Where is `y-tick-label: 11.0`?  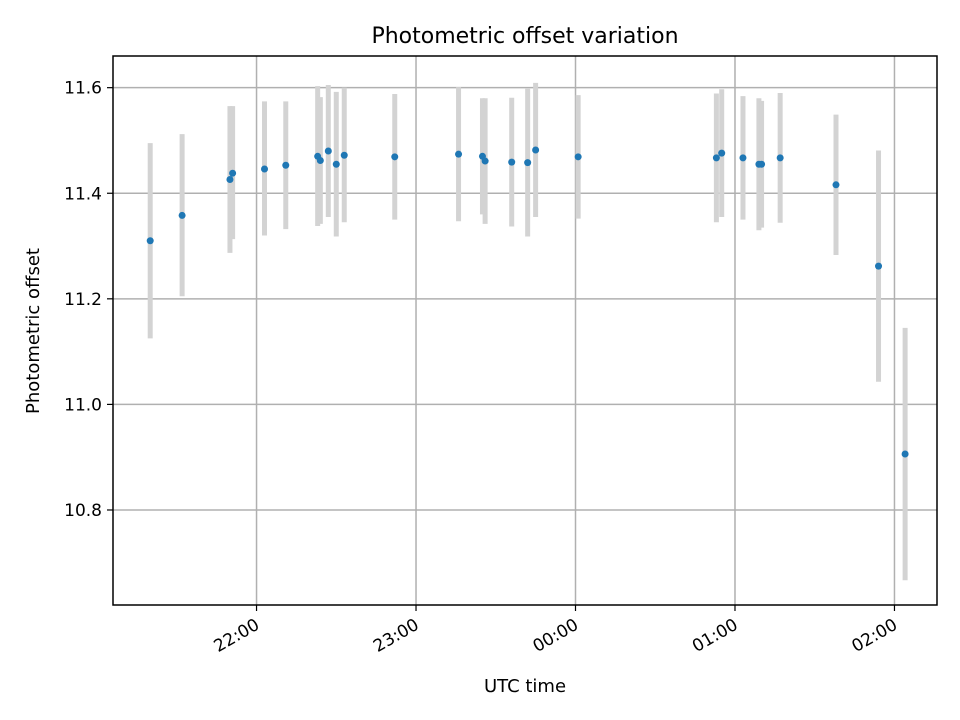 y-tick-label: 11.0 is located at coordinates (83, 405).